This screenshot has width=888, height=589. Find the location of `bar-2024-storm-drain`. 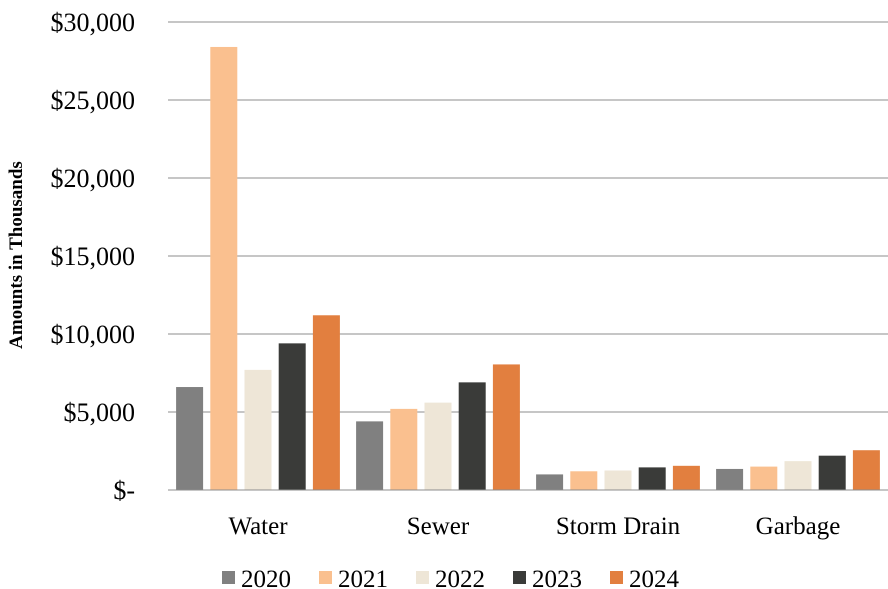

bar-2024-storm-drain is located at coordinates (686, 477).